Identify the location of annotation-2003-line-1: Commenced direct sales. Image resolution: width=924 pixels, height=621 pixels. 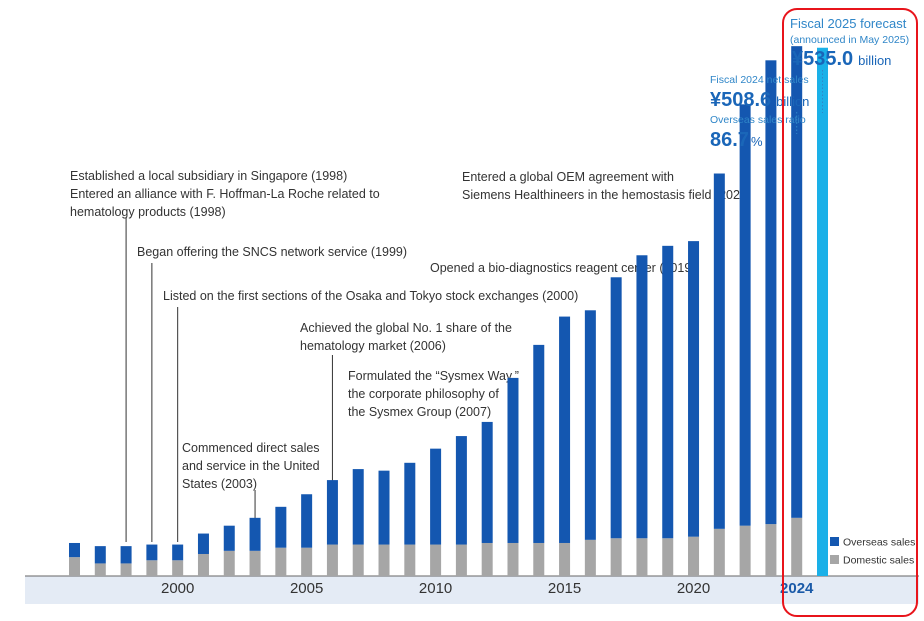
(251, 448).